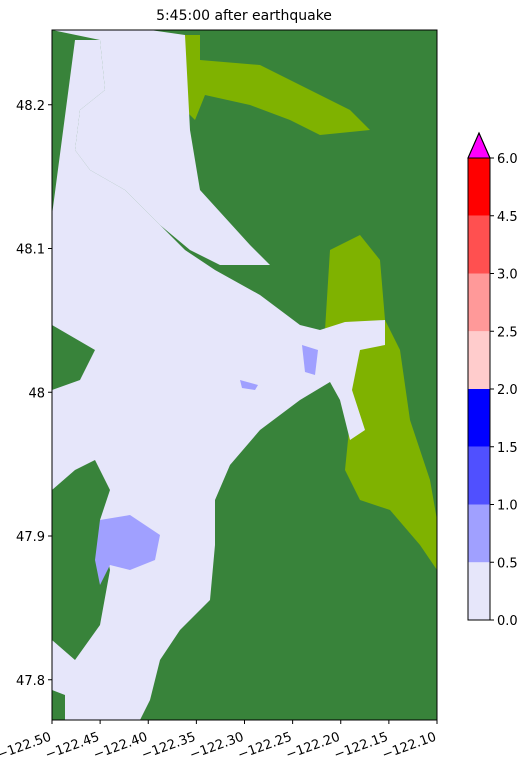 This screenshot has width=532, height=780. Describe the element at coordinates (507, 390) in the screenshot. I see `colorbar-tick-label: 2.0` at that location.